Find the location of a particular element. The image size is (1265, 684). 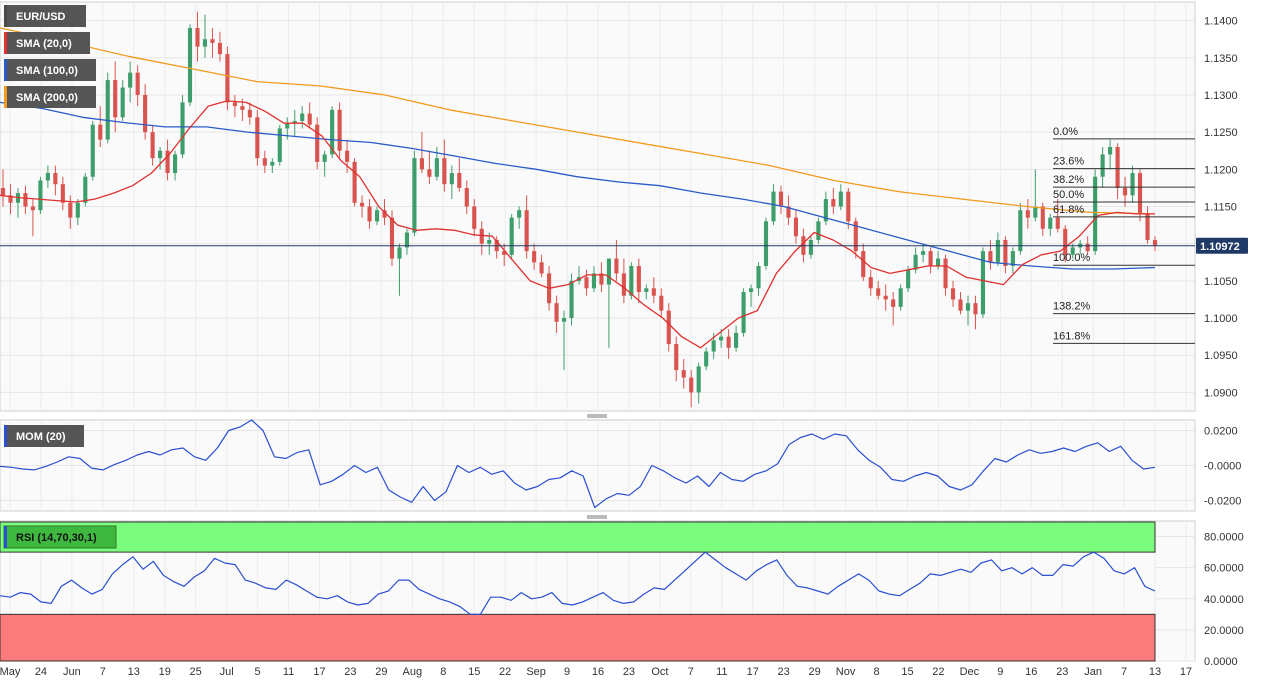

rsi-tick-label: 80.0000 is located at coordinates (1224, 538).